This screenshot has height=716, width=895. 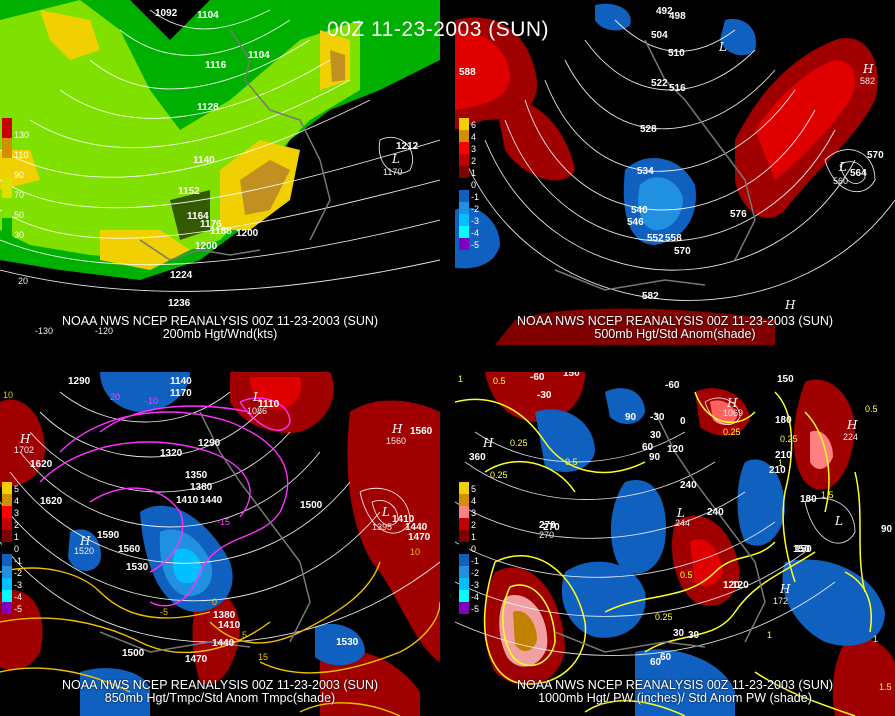 I want to click on anom-pos-west, so click(x=22, y=443).